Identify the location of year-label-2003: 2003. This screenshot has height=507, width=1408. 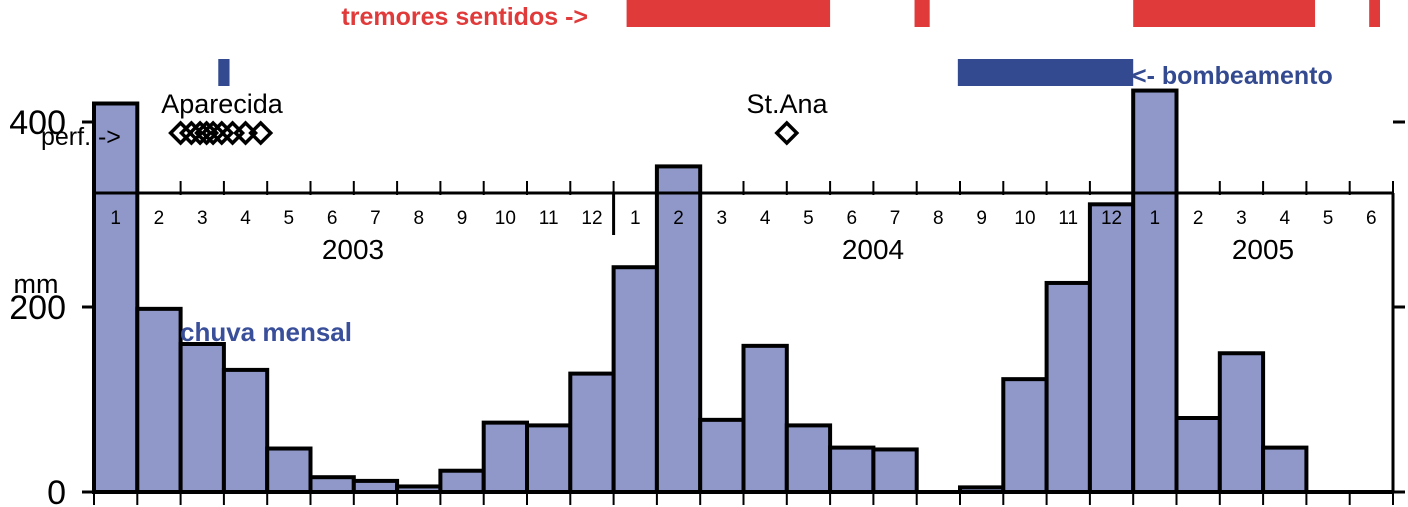
(353, 249).